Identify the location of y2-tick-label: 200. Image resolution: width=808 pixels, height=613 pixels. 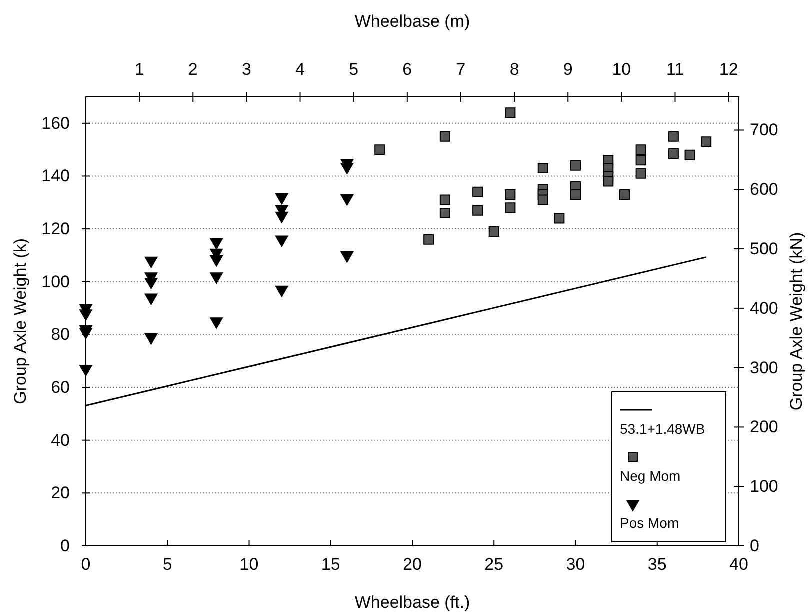
(764, 427).